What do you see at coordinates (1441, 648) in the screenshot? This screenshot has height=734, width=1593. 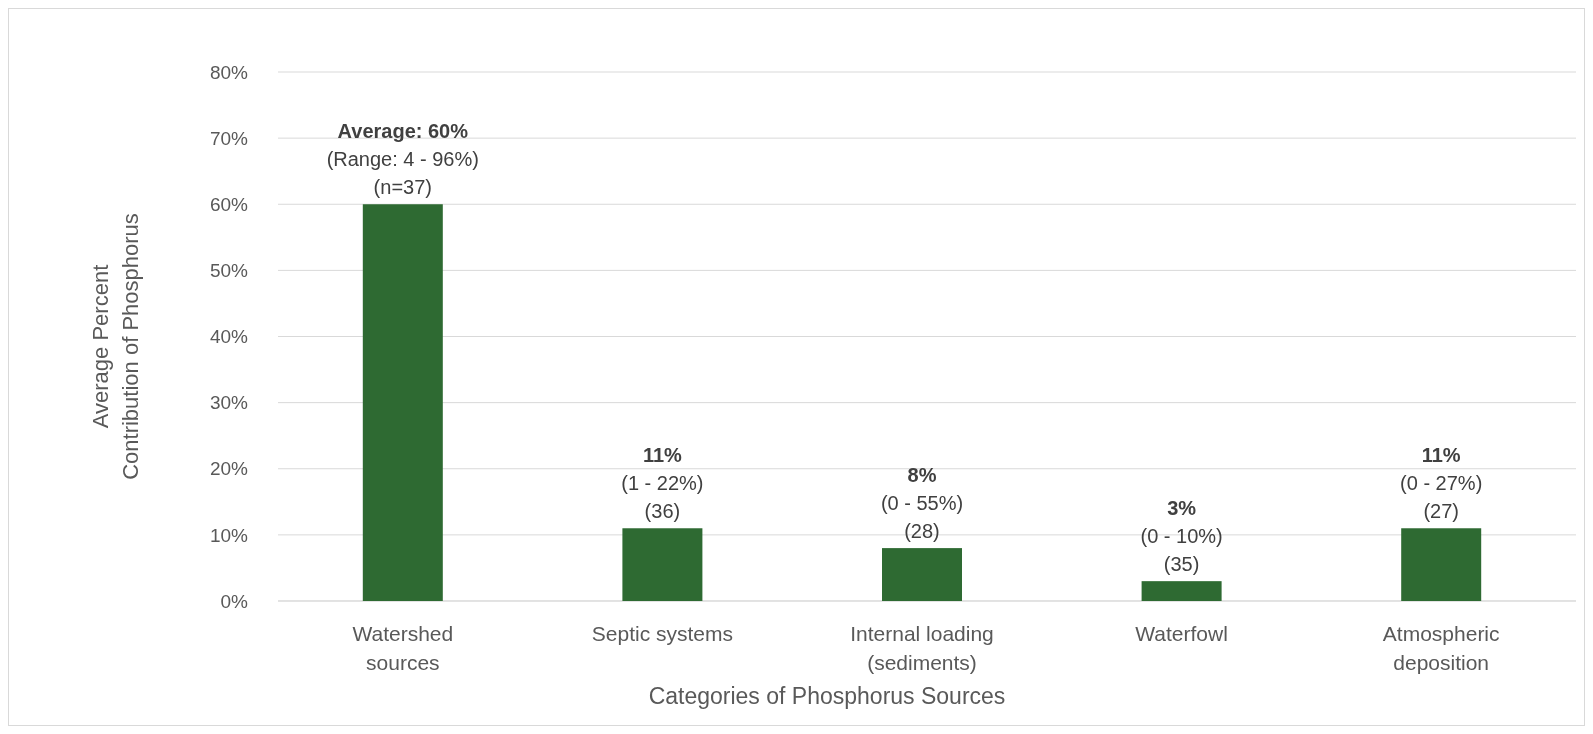 I see `x-tick-label: Atmospheric deposition` at bounding box center [1441, 648].